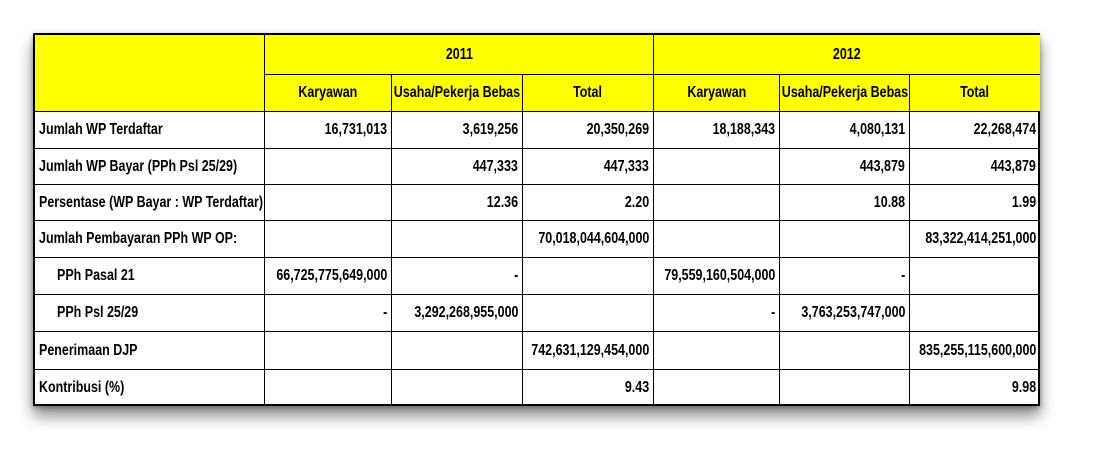 Image resolution: width=1106 pixels, height=474 pixels. I want to click on row-label-text: Penerimaan DJP, so click(88, 350).